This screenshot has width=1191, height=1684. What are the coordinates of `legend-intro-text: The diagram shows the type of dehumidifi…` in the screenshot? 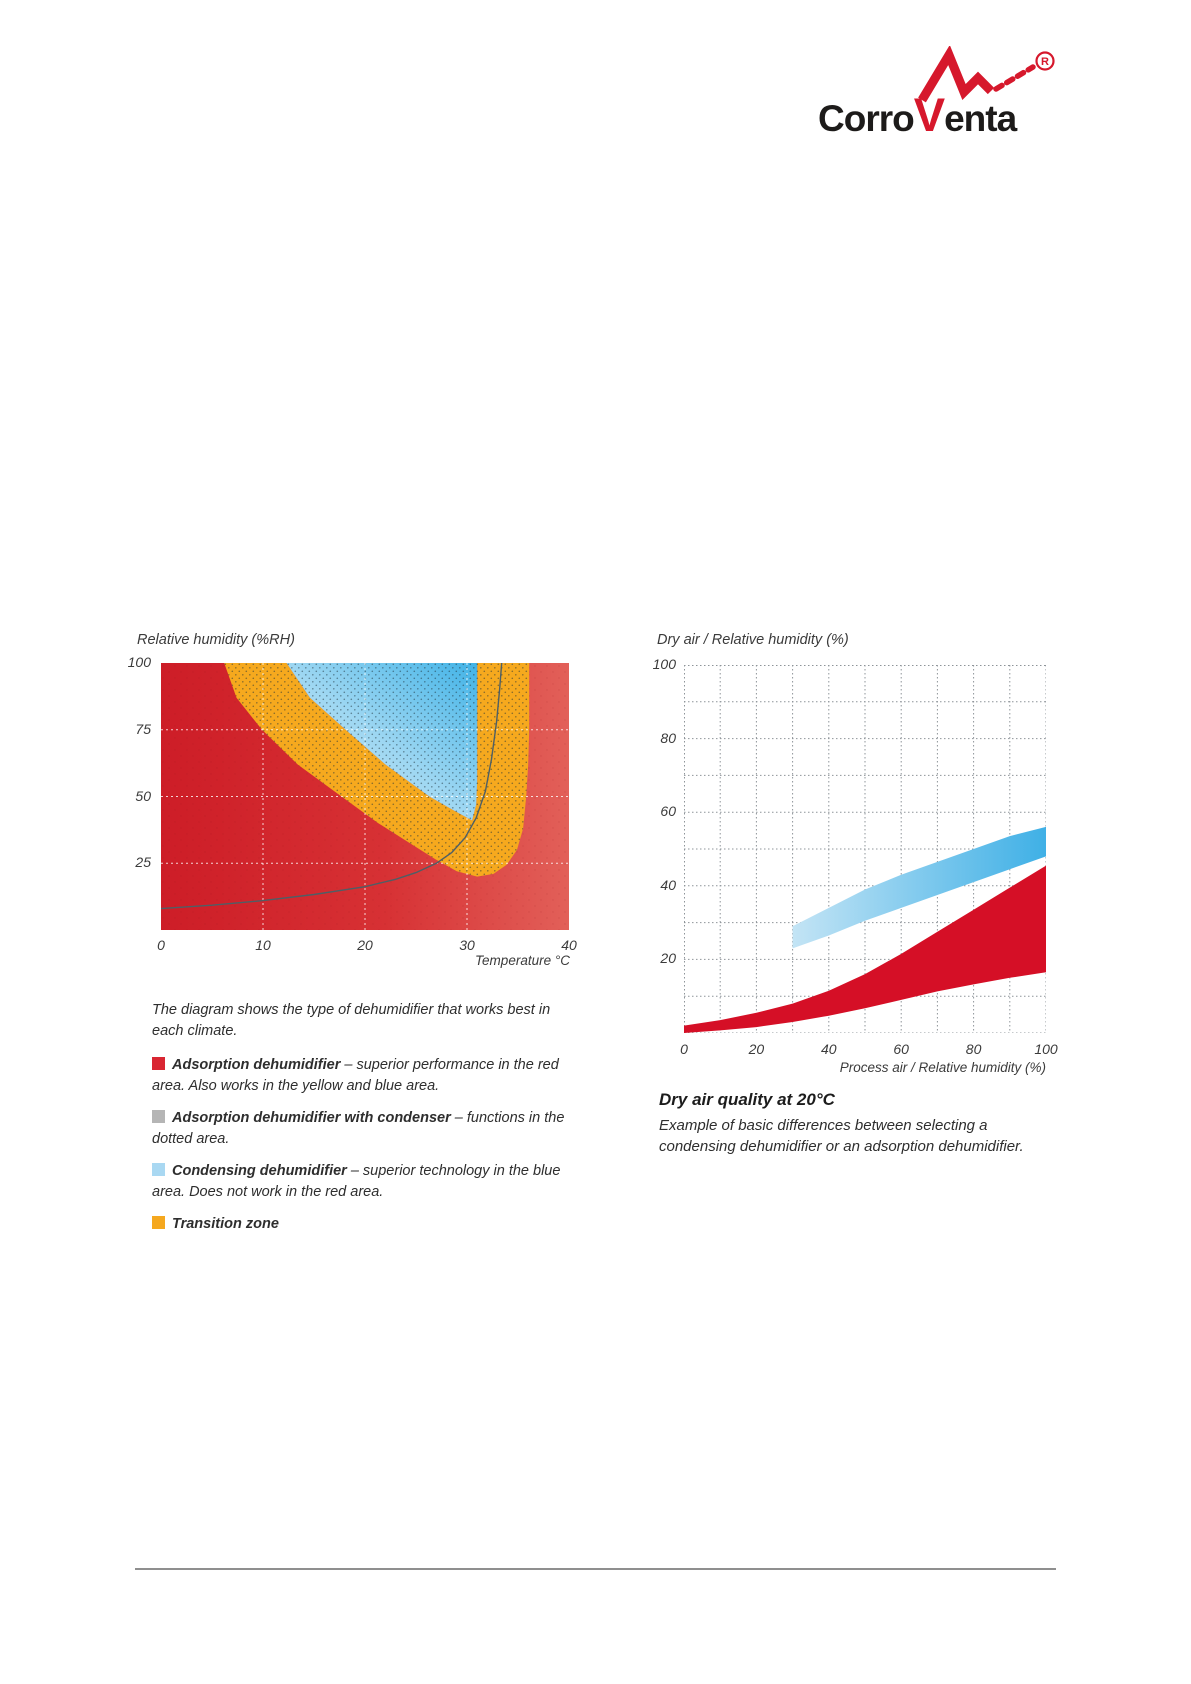 It's located at (351, 1020).